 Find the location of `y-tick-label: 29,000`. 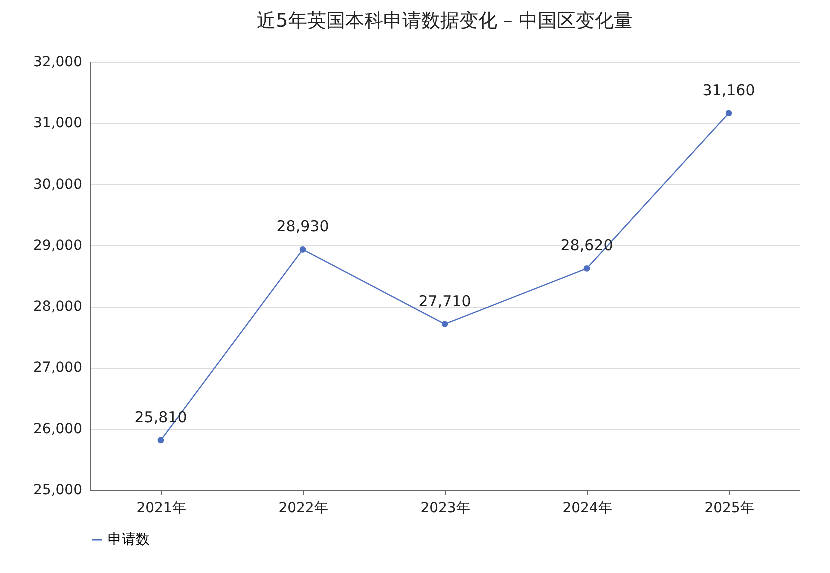

y-tick-label: 29,000 is located at coordinates (58, 246).